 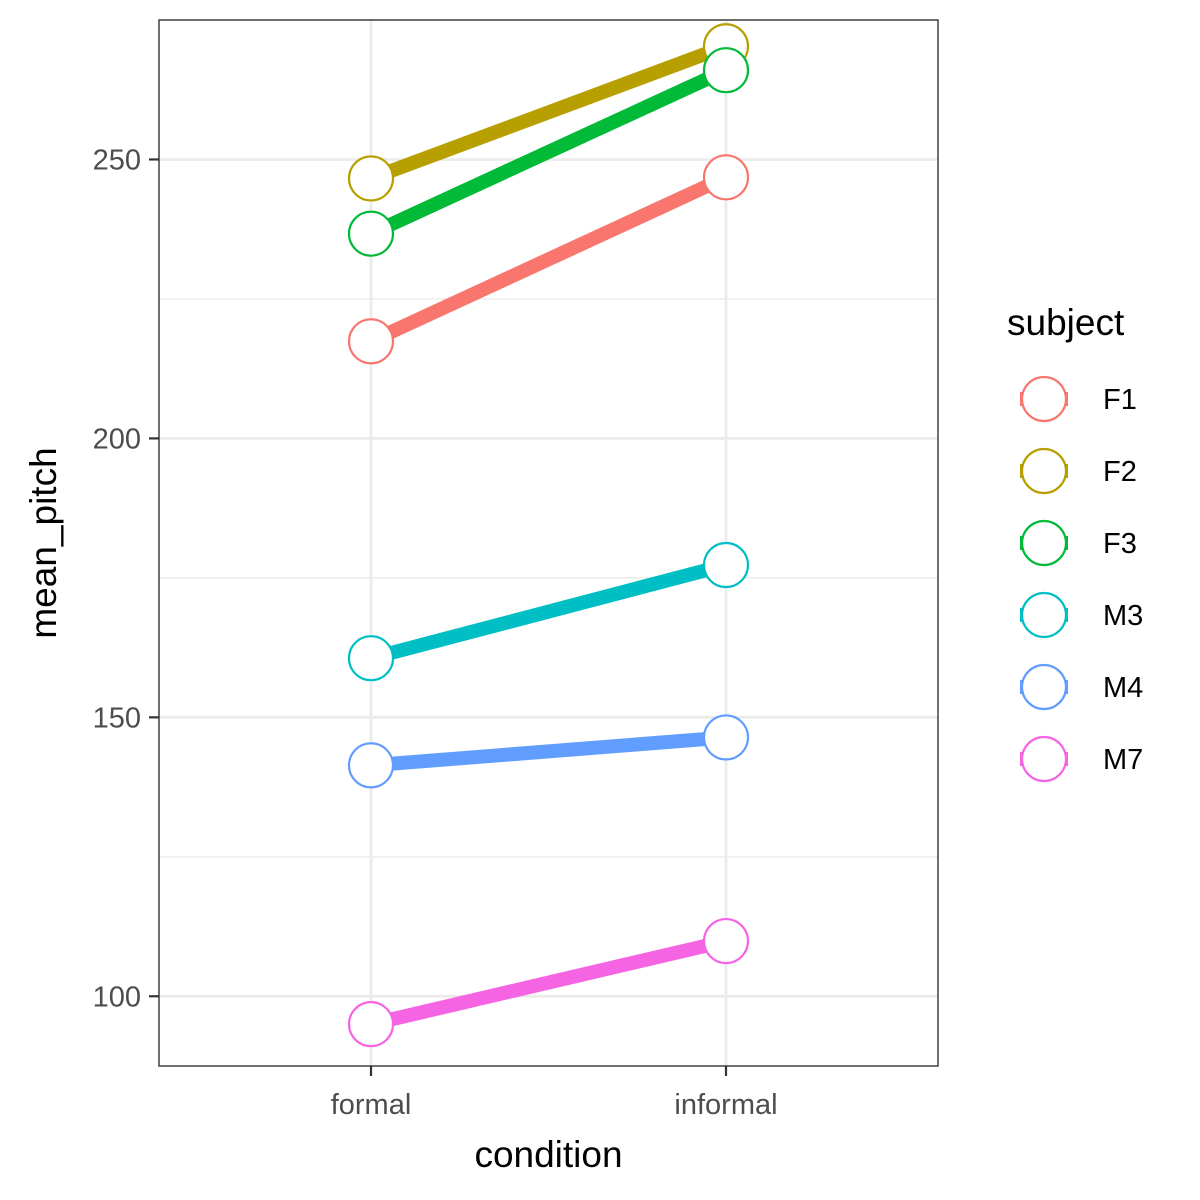 I want to click on legend-label-m4: M4, so click(x=1123, y=688).